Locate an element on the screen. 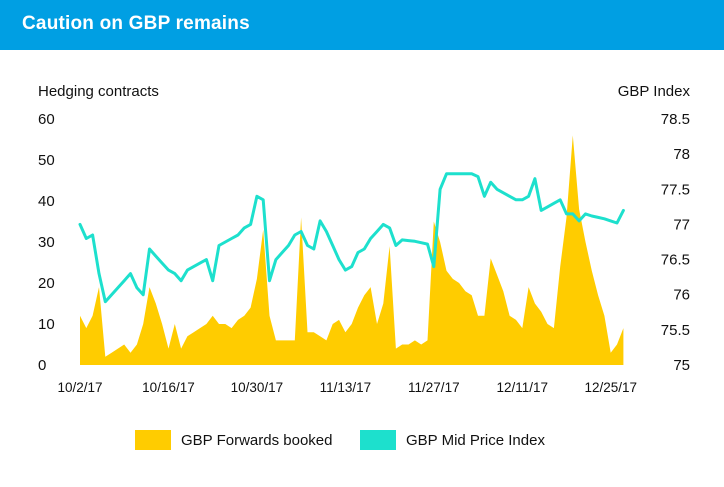 This screenshot has height=487, width=724. legend-label-forwards: GBP Forwards booked is located at coordinates (256, 440).